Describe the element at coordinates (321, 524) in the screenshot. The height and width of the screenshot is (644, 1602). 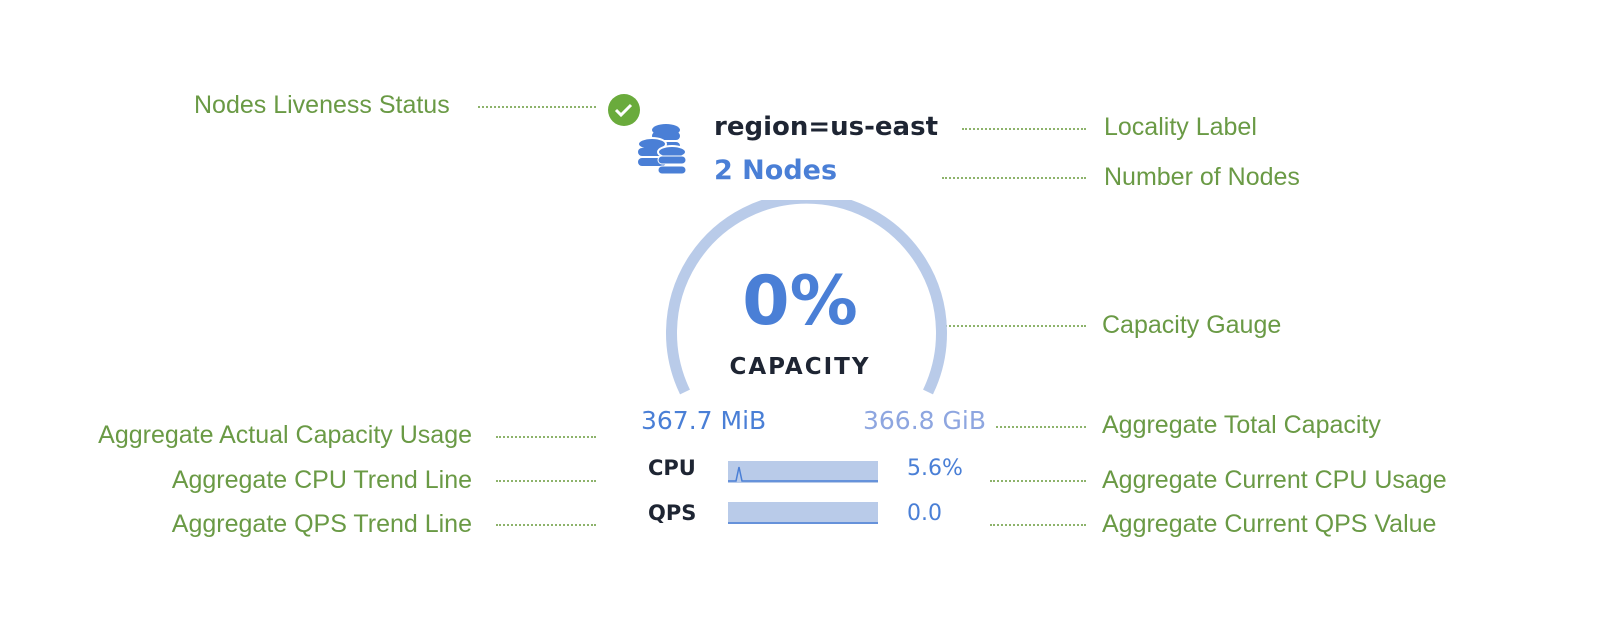
I see `annotation-qps-trend: Aggregate QPS Trend Line` at that location.